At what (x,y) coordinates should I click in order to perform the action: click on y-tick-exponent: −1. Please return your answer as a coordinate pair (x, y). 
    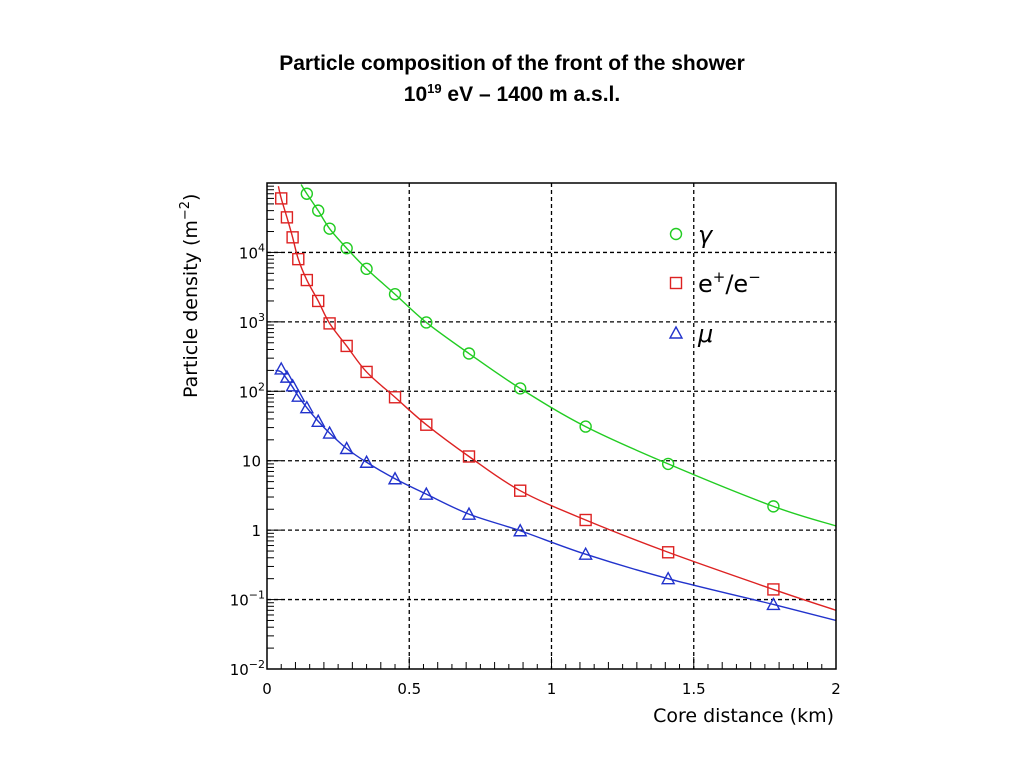
    Looking at the image, I should click on (257, 595).